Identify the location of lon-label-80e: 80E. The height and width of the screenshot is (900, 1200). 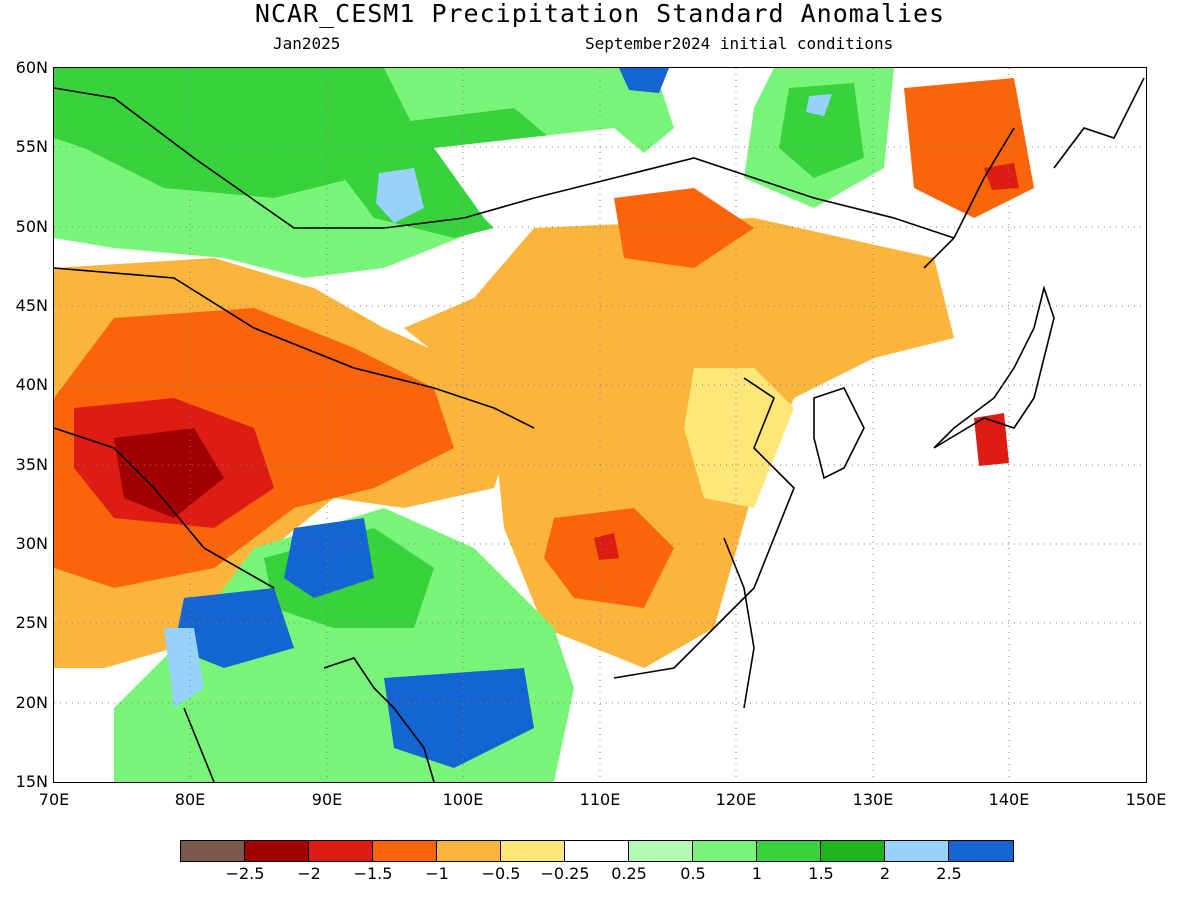
(190, 799).